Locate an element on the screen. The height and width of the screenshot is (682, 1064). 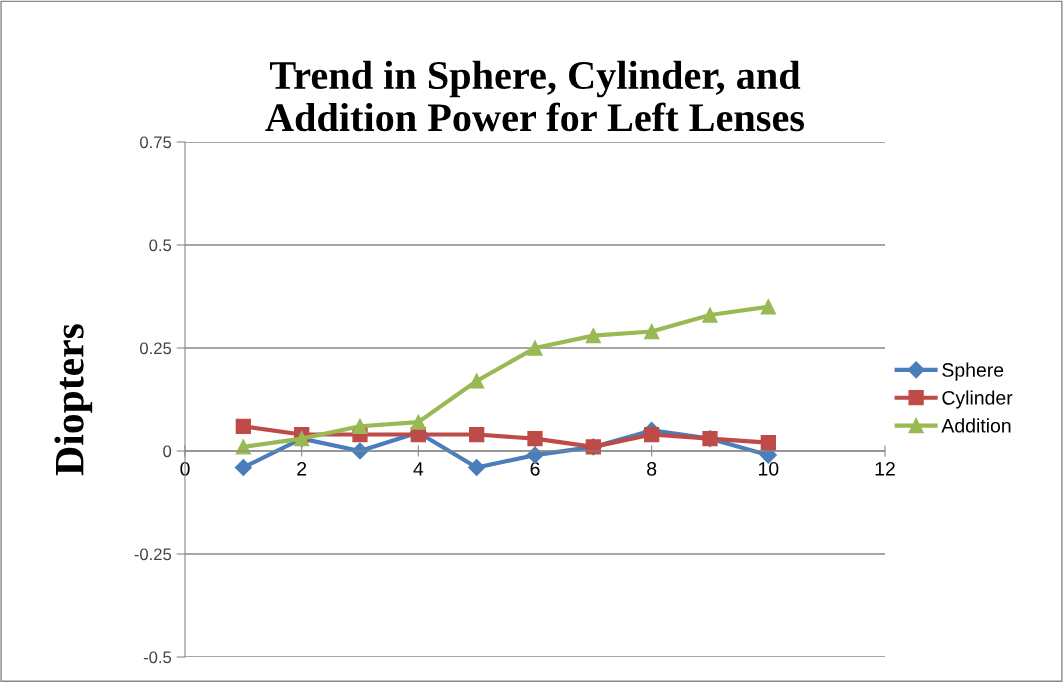
x-tick-label: 2 is located at coordinates (302, 468).